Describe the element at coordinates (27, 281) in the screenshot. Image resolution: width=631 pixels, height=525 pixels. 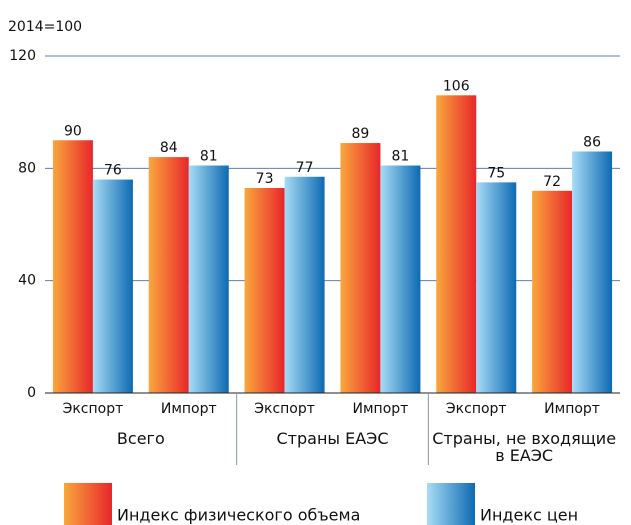
I see `y-tick-label: 40` at that location.